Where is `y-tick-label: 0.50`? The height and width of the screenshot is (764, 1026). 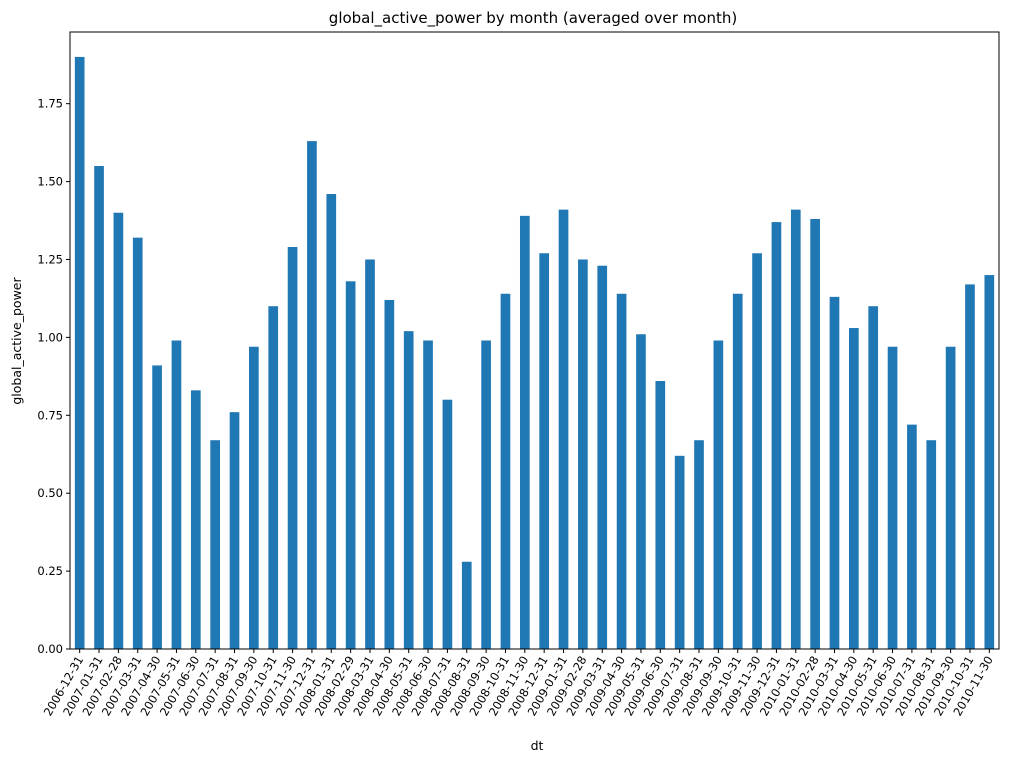 y-tick-label: 0.50 is located at coordinates (50, 493).